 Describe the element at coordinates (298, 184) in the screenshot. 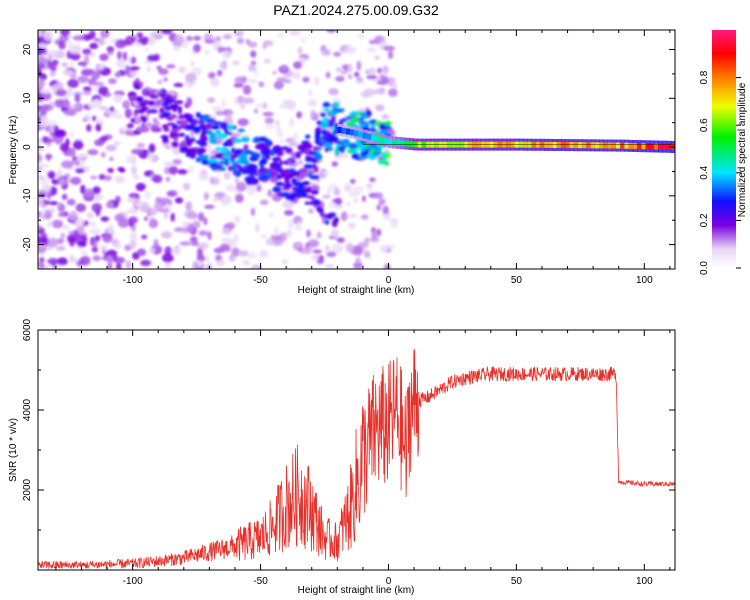

I see `spectrogram-branch-blob` at that location.